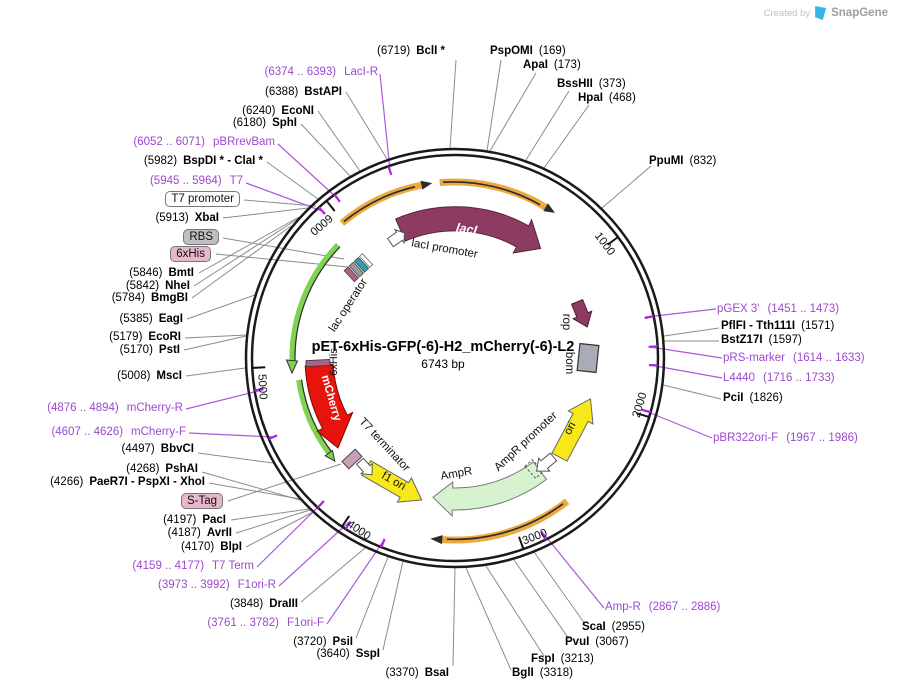  I want to click on primer-label-t7-term: (4159 .. 4177) T7 Term, so click(193, 566).